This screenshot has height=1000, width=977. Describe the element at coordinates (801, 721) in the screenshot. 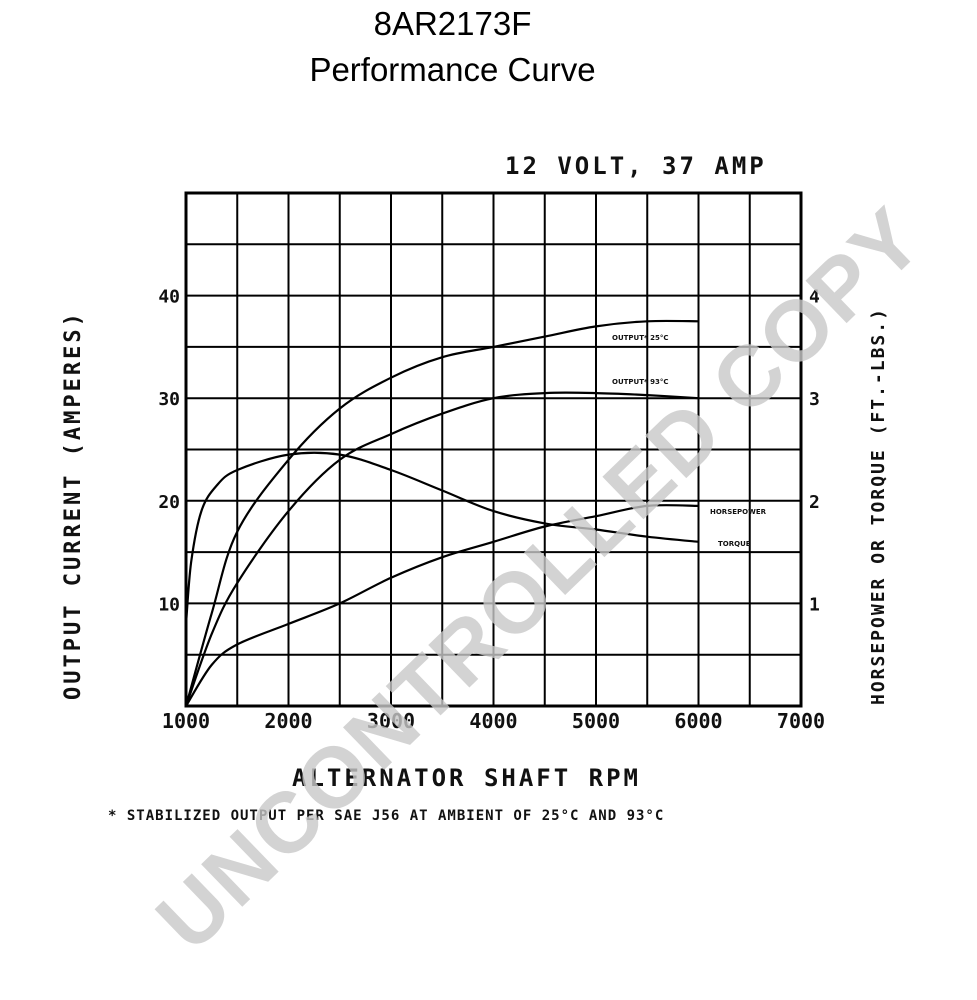

I see `x-tick-label: 7000` at that location.